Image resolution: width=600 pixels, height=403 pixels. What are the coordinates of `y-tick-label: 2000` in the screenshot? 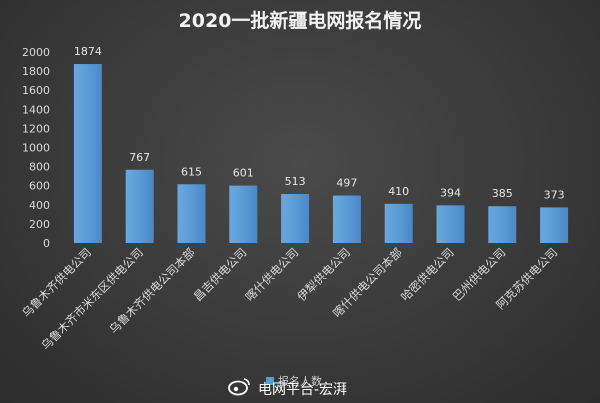 It's located at (36, 52).